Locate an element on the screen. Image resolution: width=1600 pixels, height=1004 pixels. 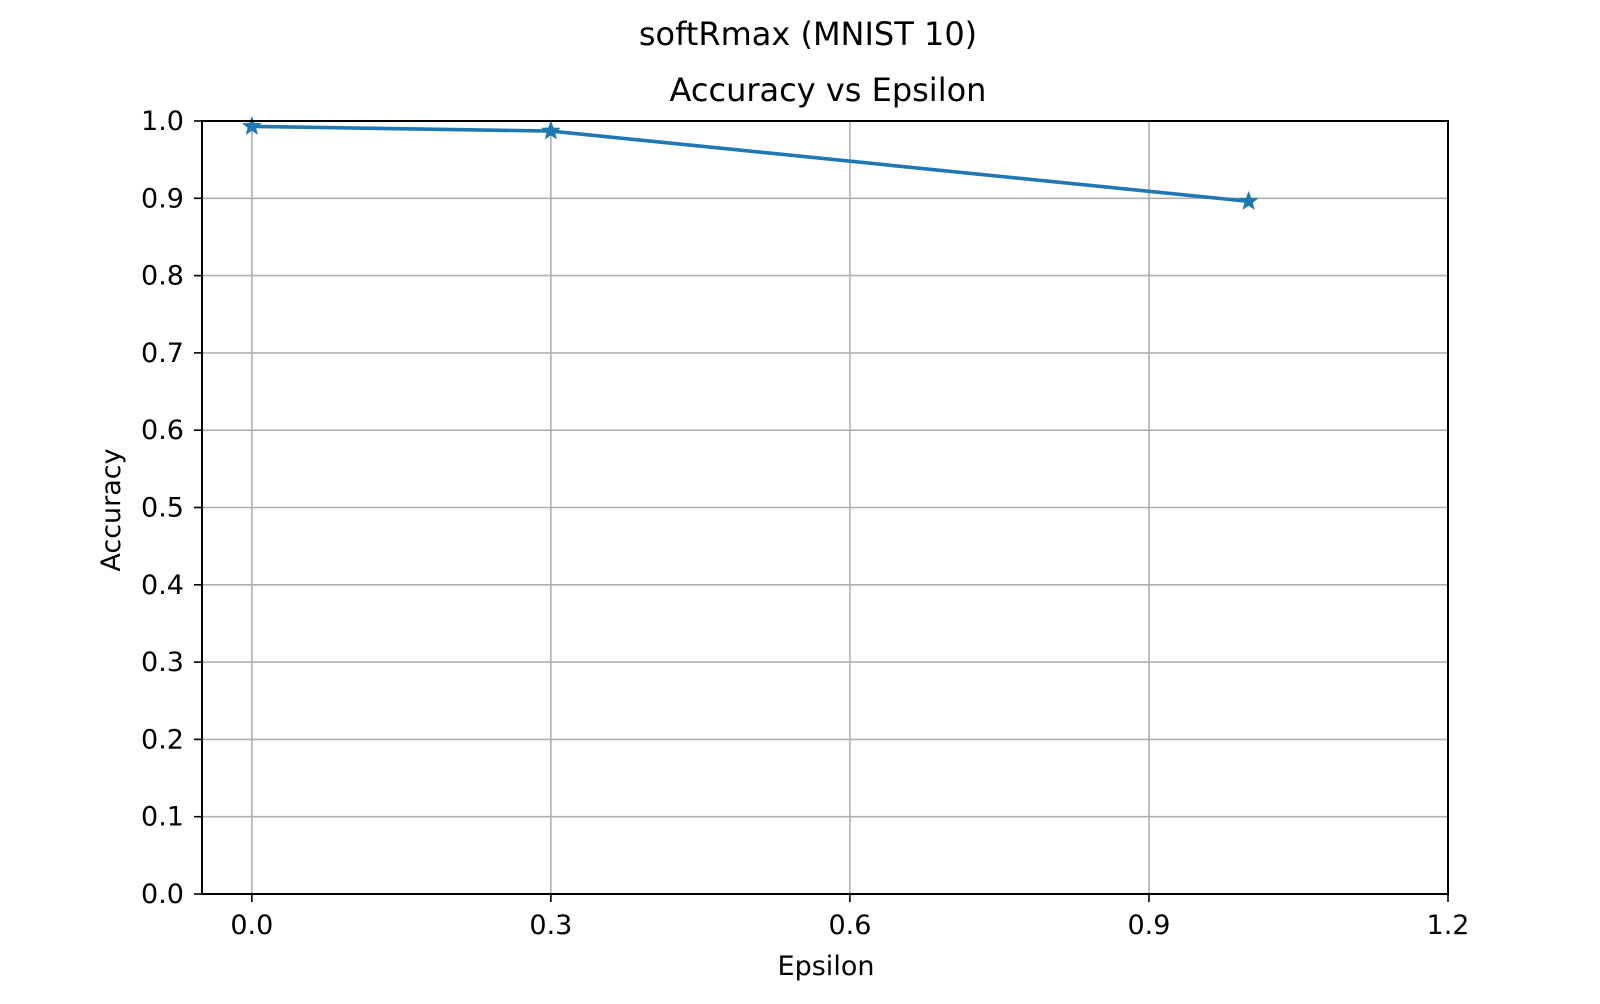
chart-title: Accuracy vs Epsilon is located at coordinates (828, 90).